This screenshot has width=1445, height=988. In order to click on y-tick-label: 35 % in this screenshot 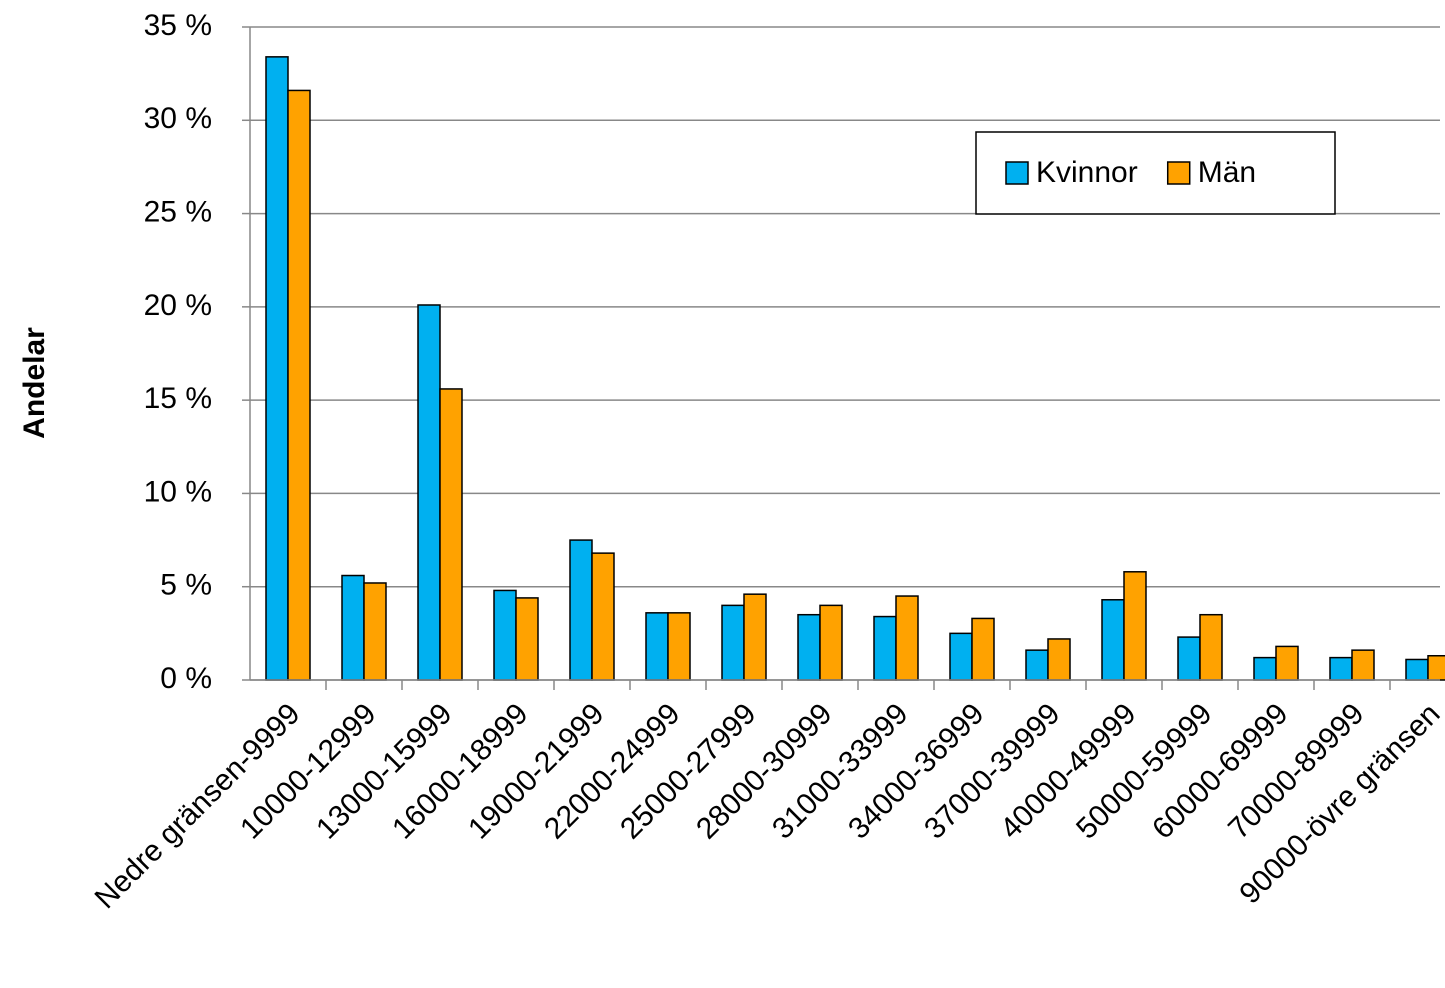, I will do `click(178, 25)`.